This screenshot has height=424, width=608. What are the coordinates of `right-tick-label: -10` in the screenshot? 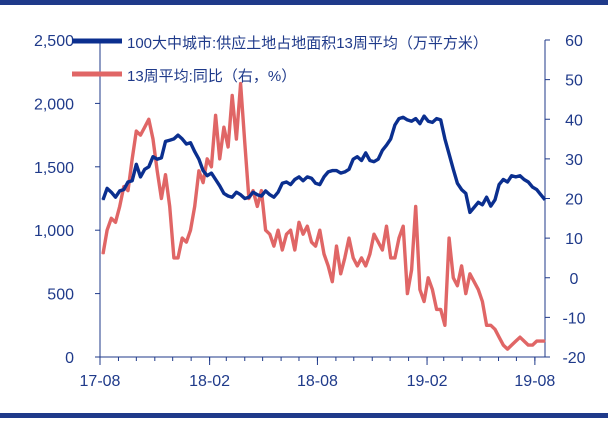 It's located at (573, 318).